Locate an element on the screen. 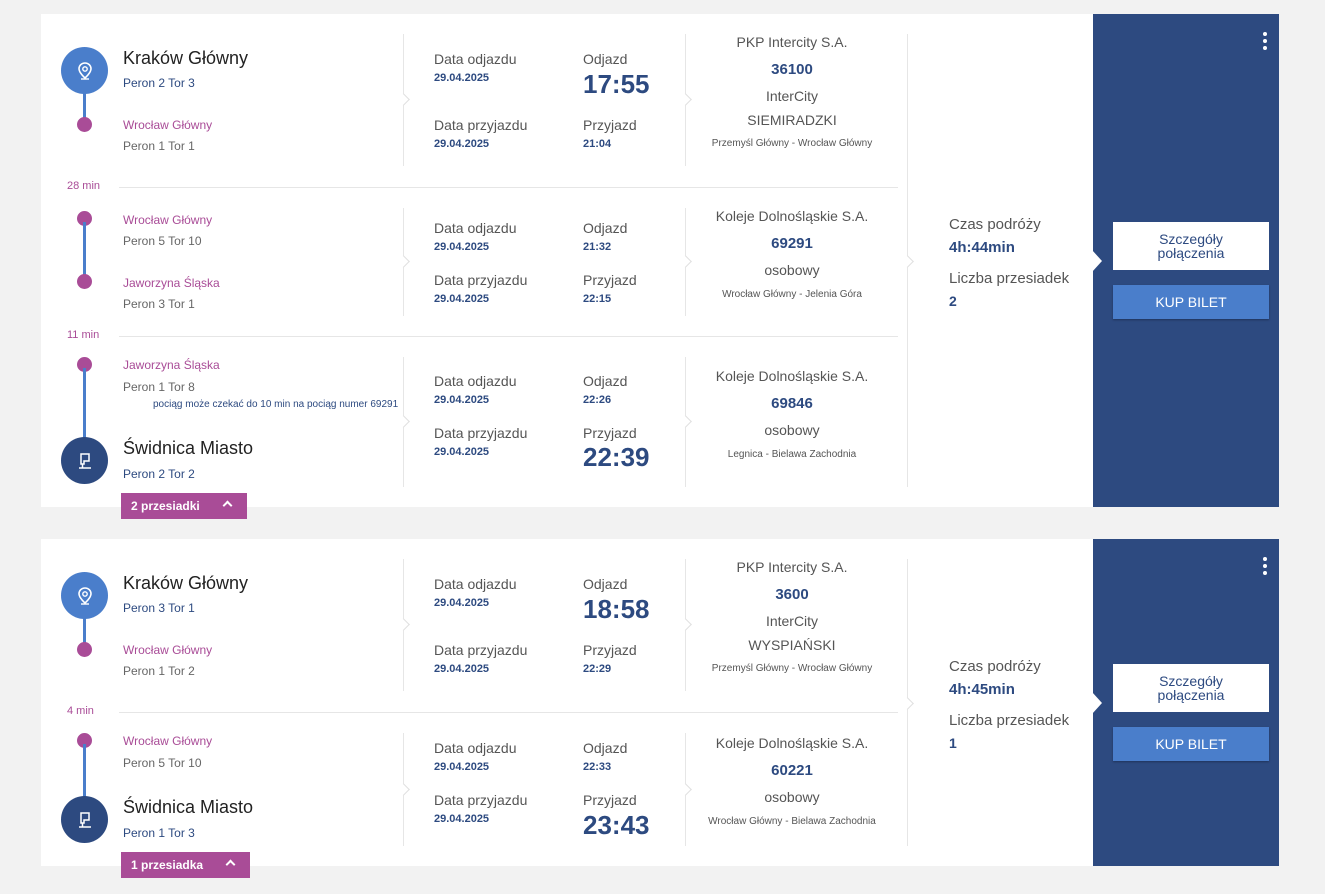  platform-info: Peron 1 Tor 3 is located at coordinates (159, 833).